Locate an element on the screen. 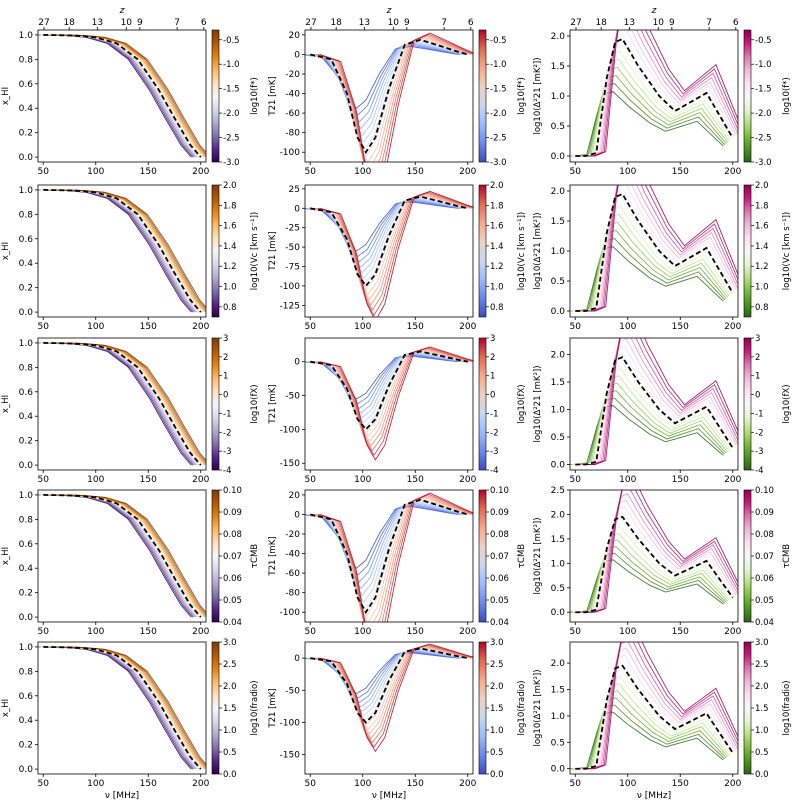 The image size is (800, 800). colorbar-tick-label: 0.06 is located at coordinates (764, 579).